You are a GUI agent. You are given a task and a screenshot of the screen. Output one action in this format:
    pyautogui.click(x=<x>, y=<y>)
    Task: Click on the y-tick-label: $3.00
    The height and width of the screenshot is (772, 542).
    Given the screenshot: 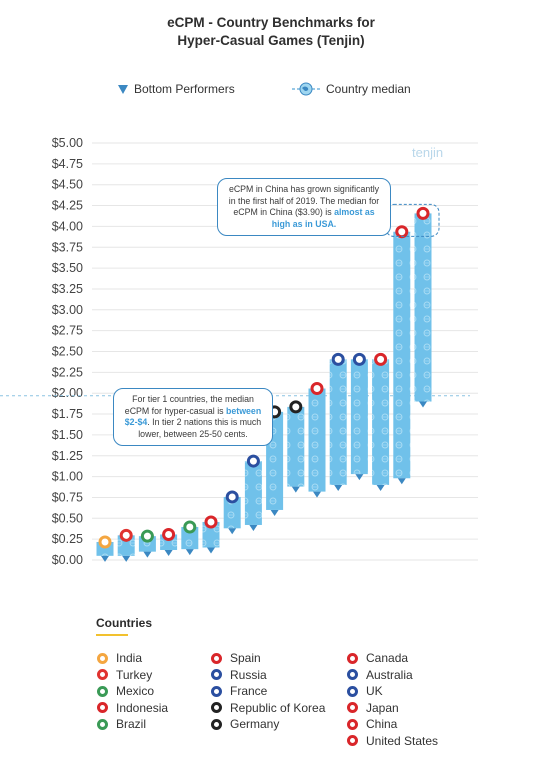 What is the action you would take?
    pyautogui.click(x=67, y=310)
    